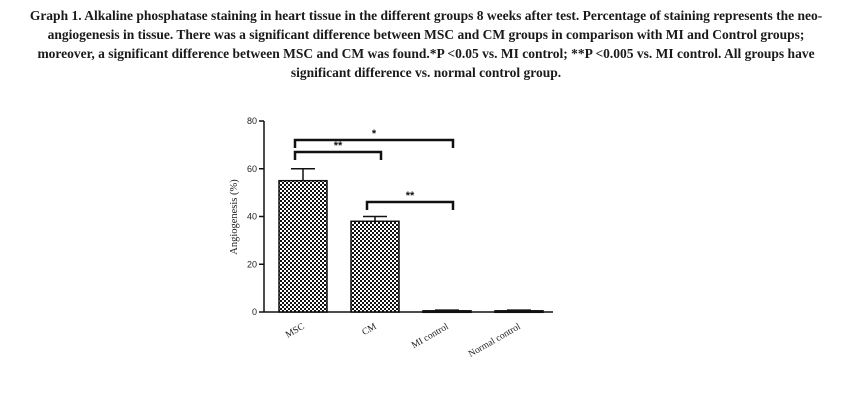  What do you see at coordinates (374, 134) in the screenshot?
I see `significance-label: *` at bounding box center [374, 134].